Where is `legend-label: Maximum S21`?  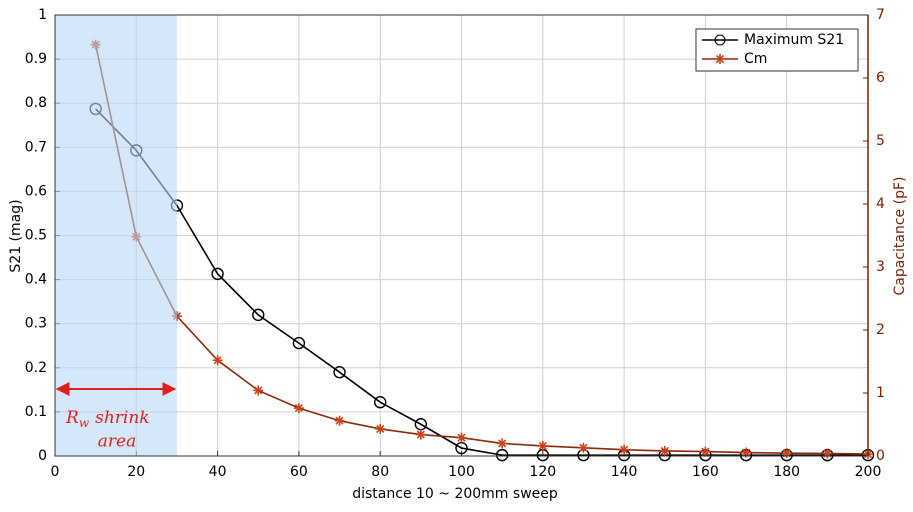 legend-label: Maximum S21 is located at coordinates (794, 40).